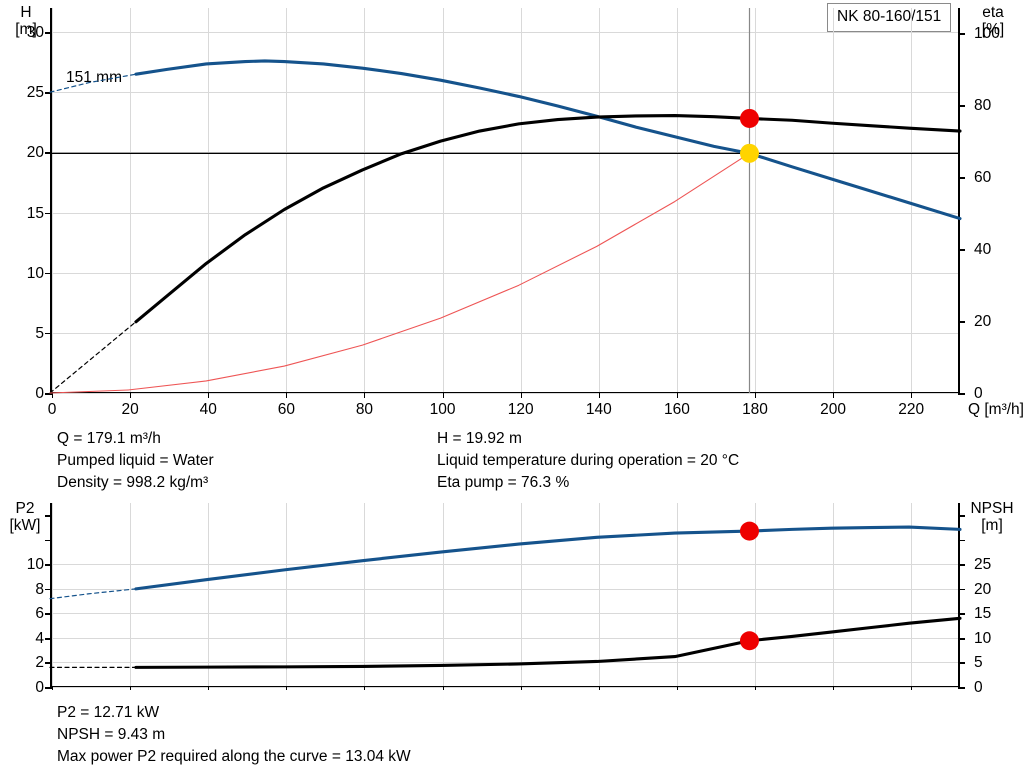  What do you see at coordinates (749, 531) in the screenshot?
I see `duty-point-power-marker` at bounding box center [749, 531].